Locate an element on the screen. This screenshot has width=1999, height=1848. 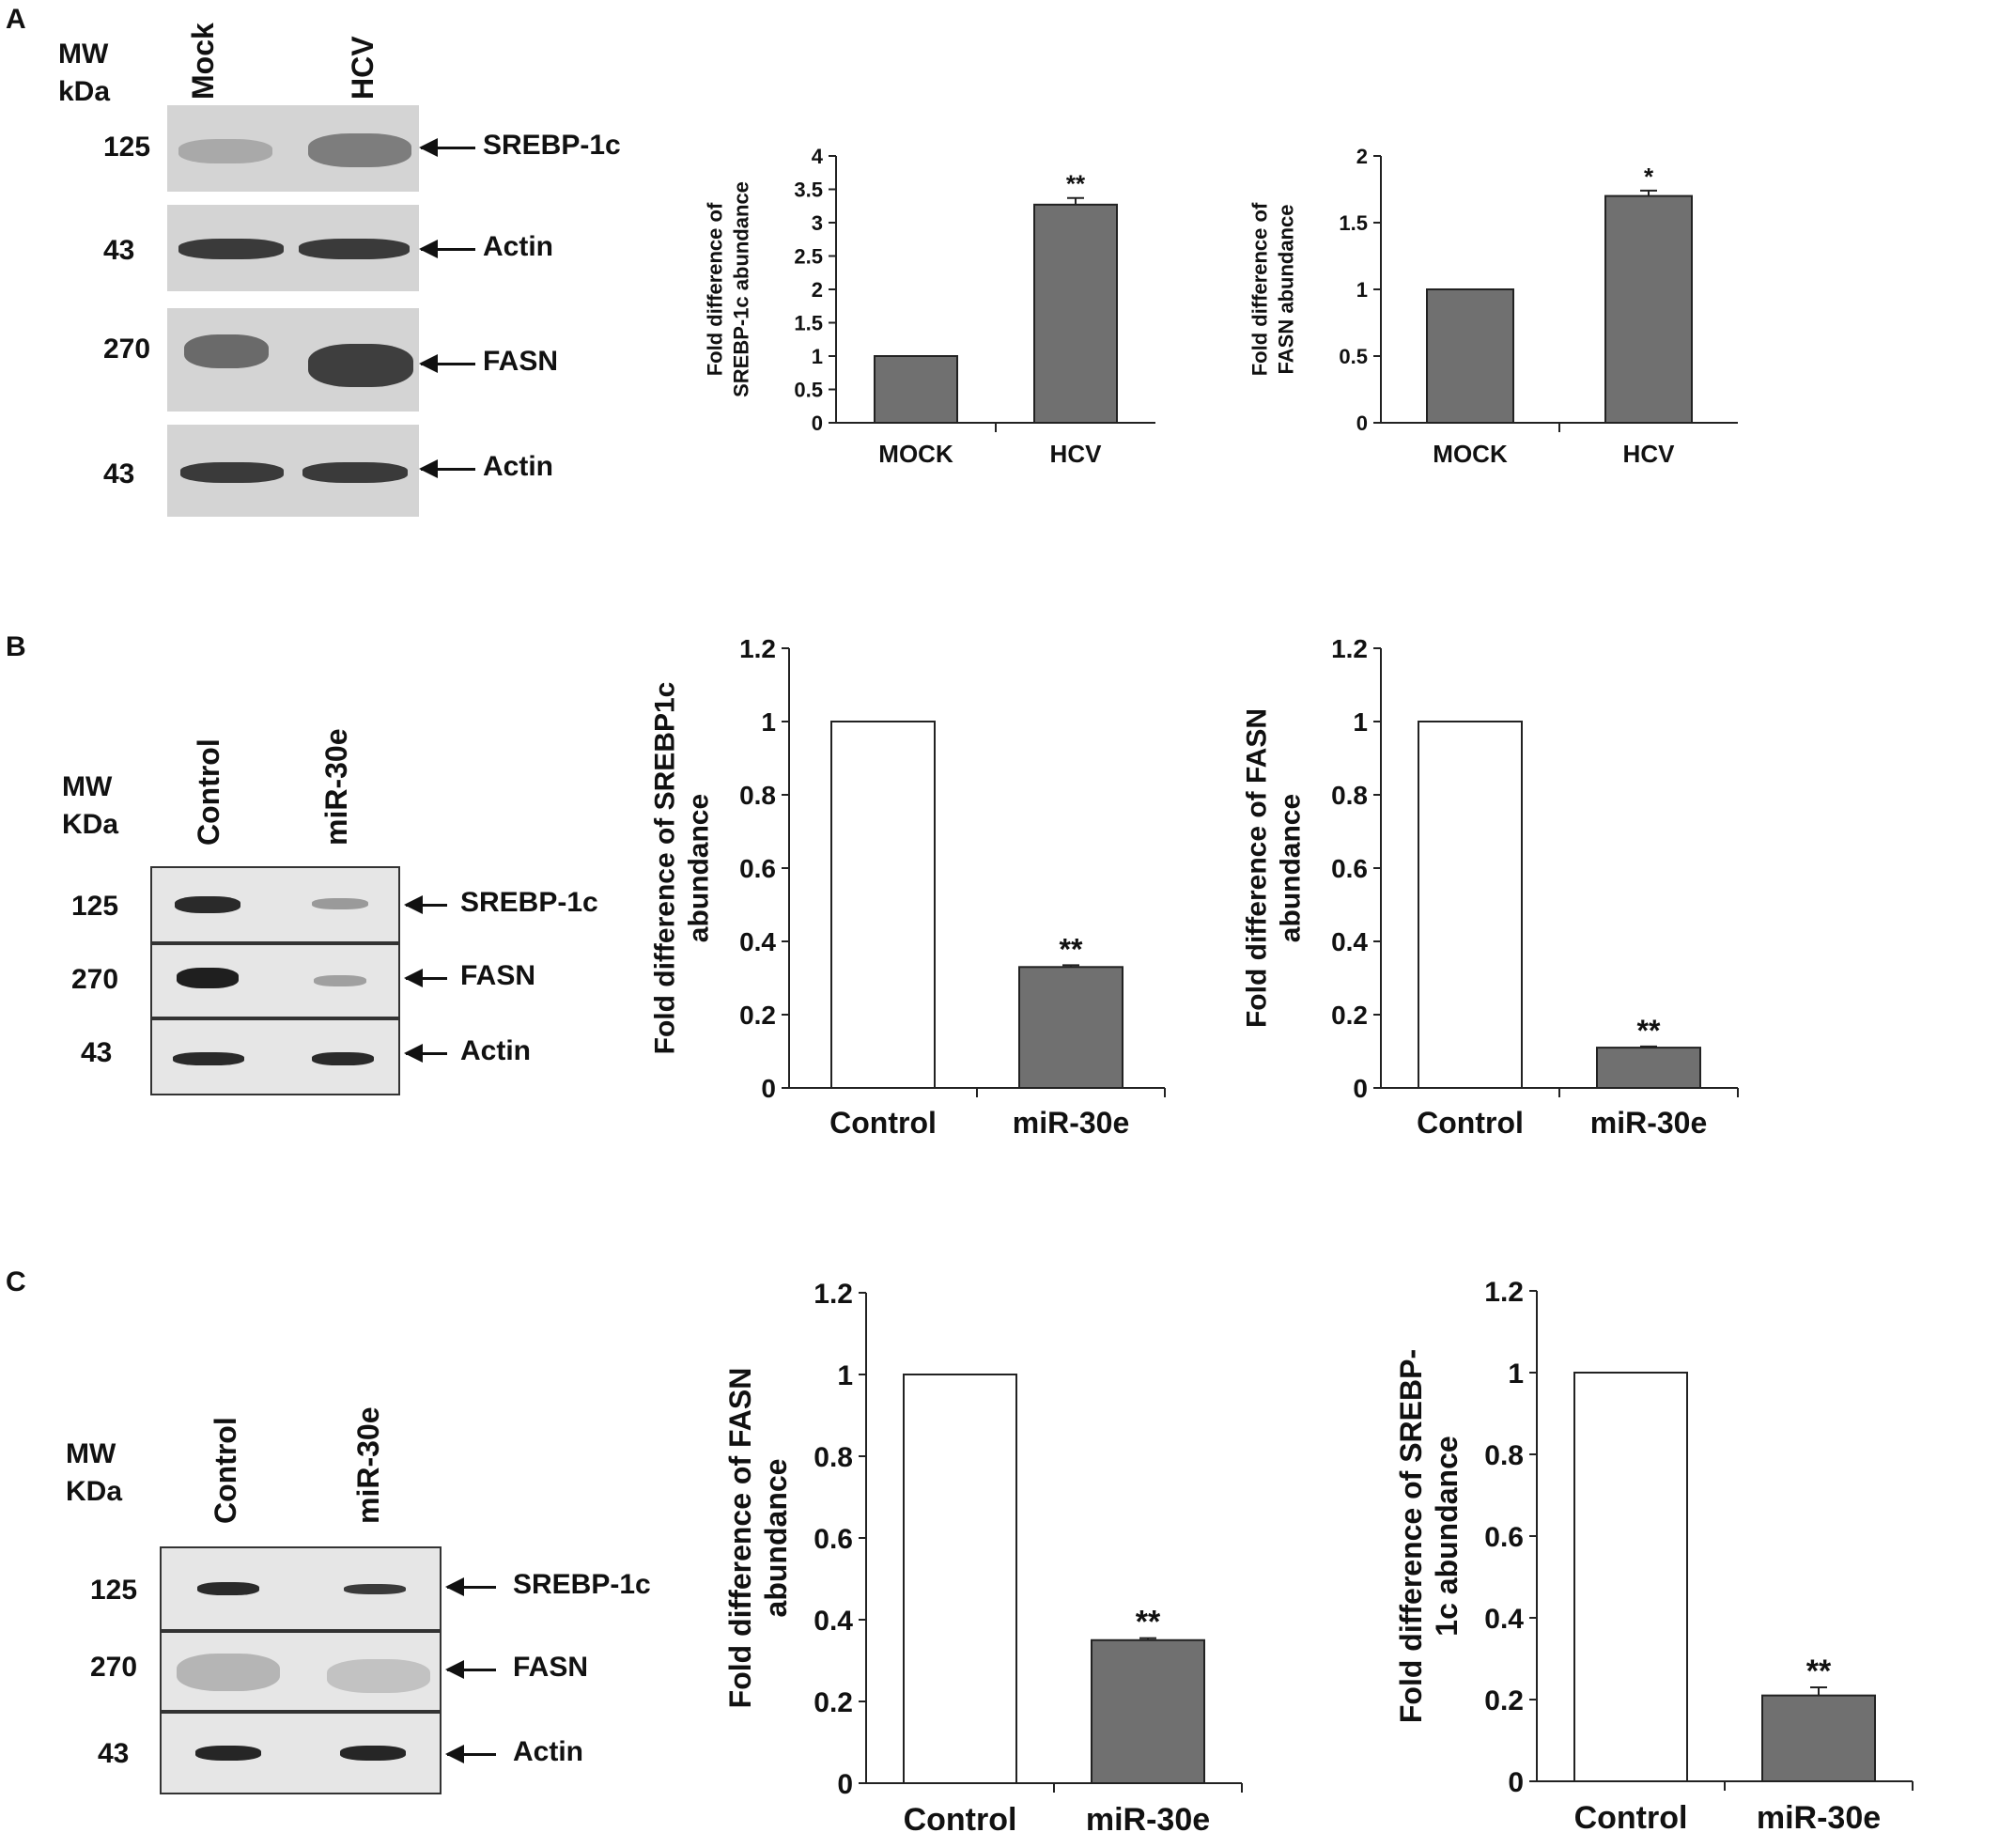
y-tick-label: 3.5 is located at coordinates (808, 189).